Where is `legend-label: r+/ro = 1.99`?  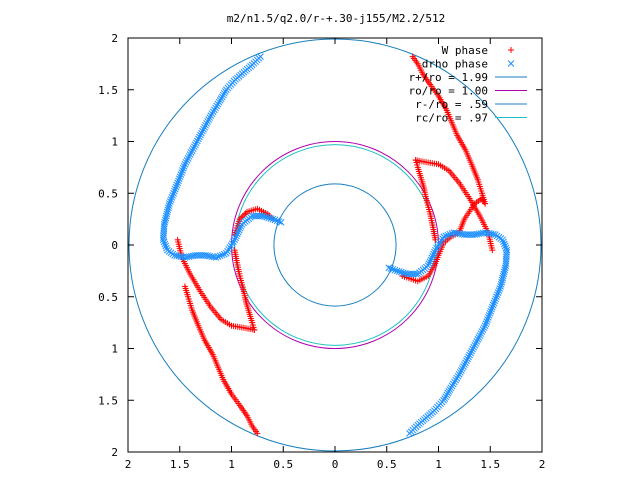
legend-label: r+/ro = 1.99 is located at coordinates (448, 77).